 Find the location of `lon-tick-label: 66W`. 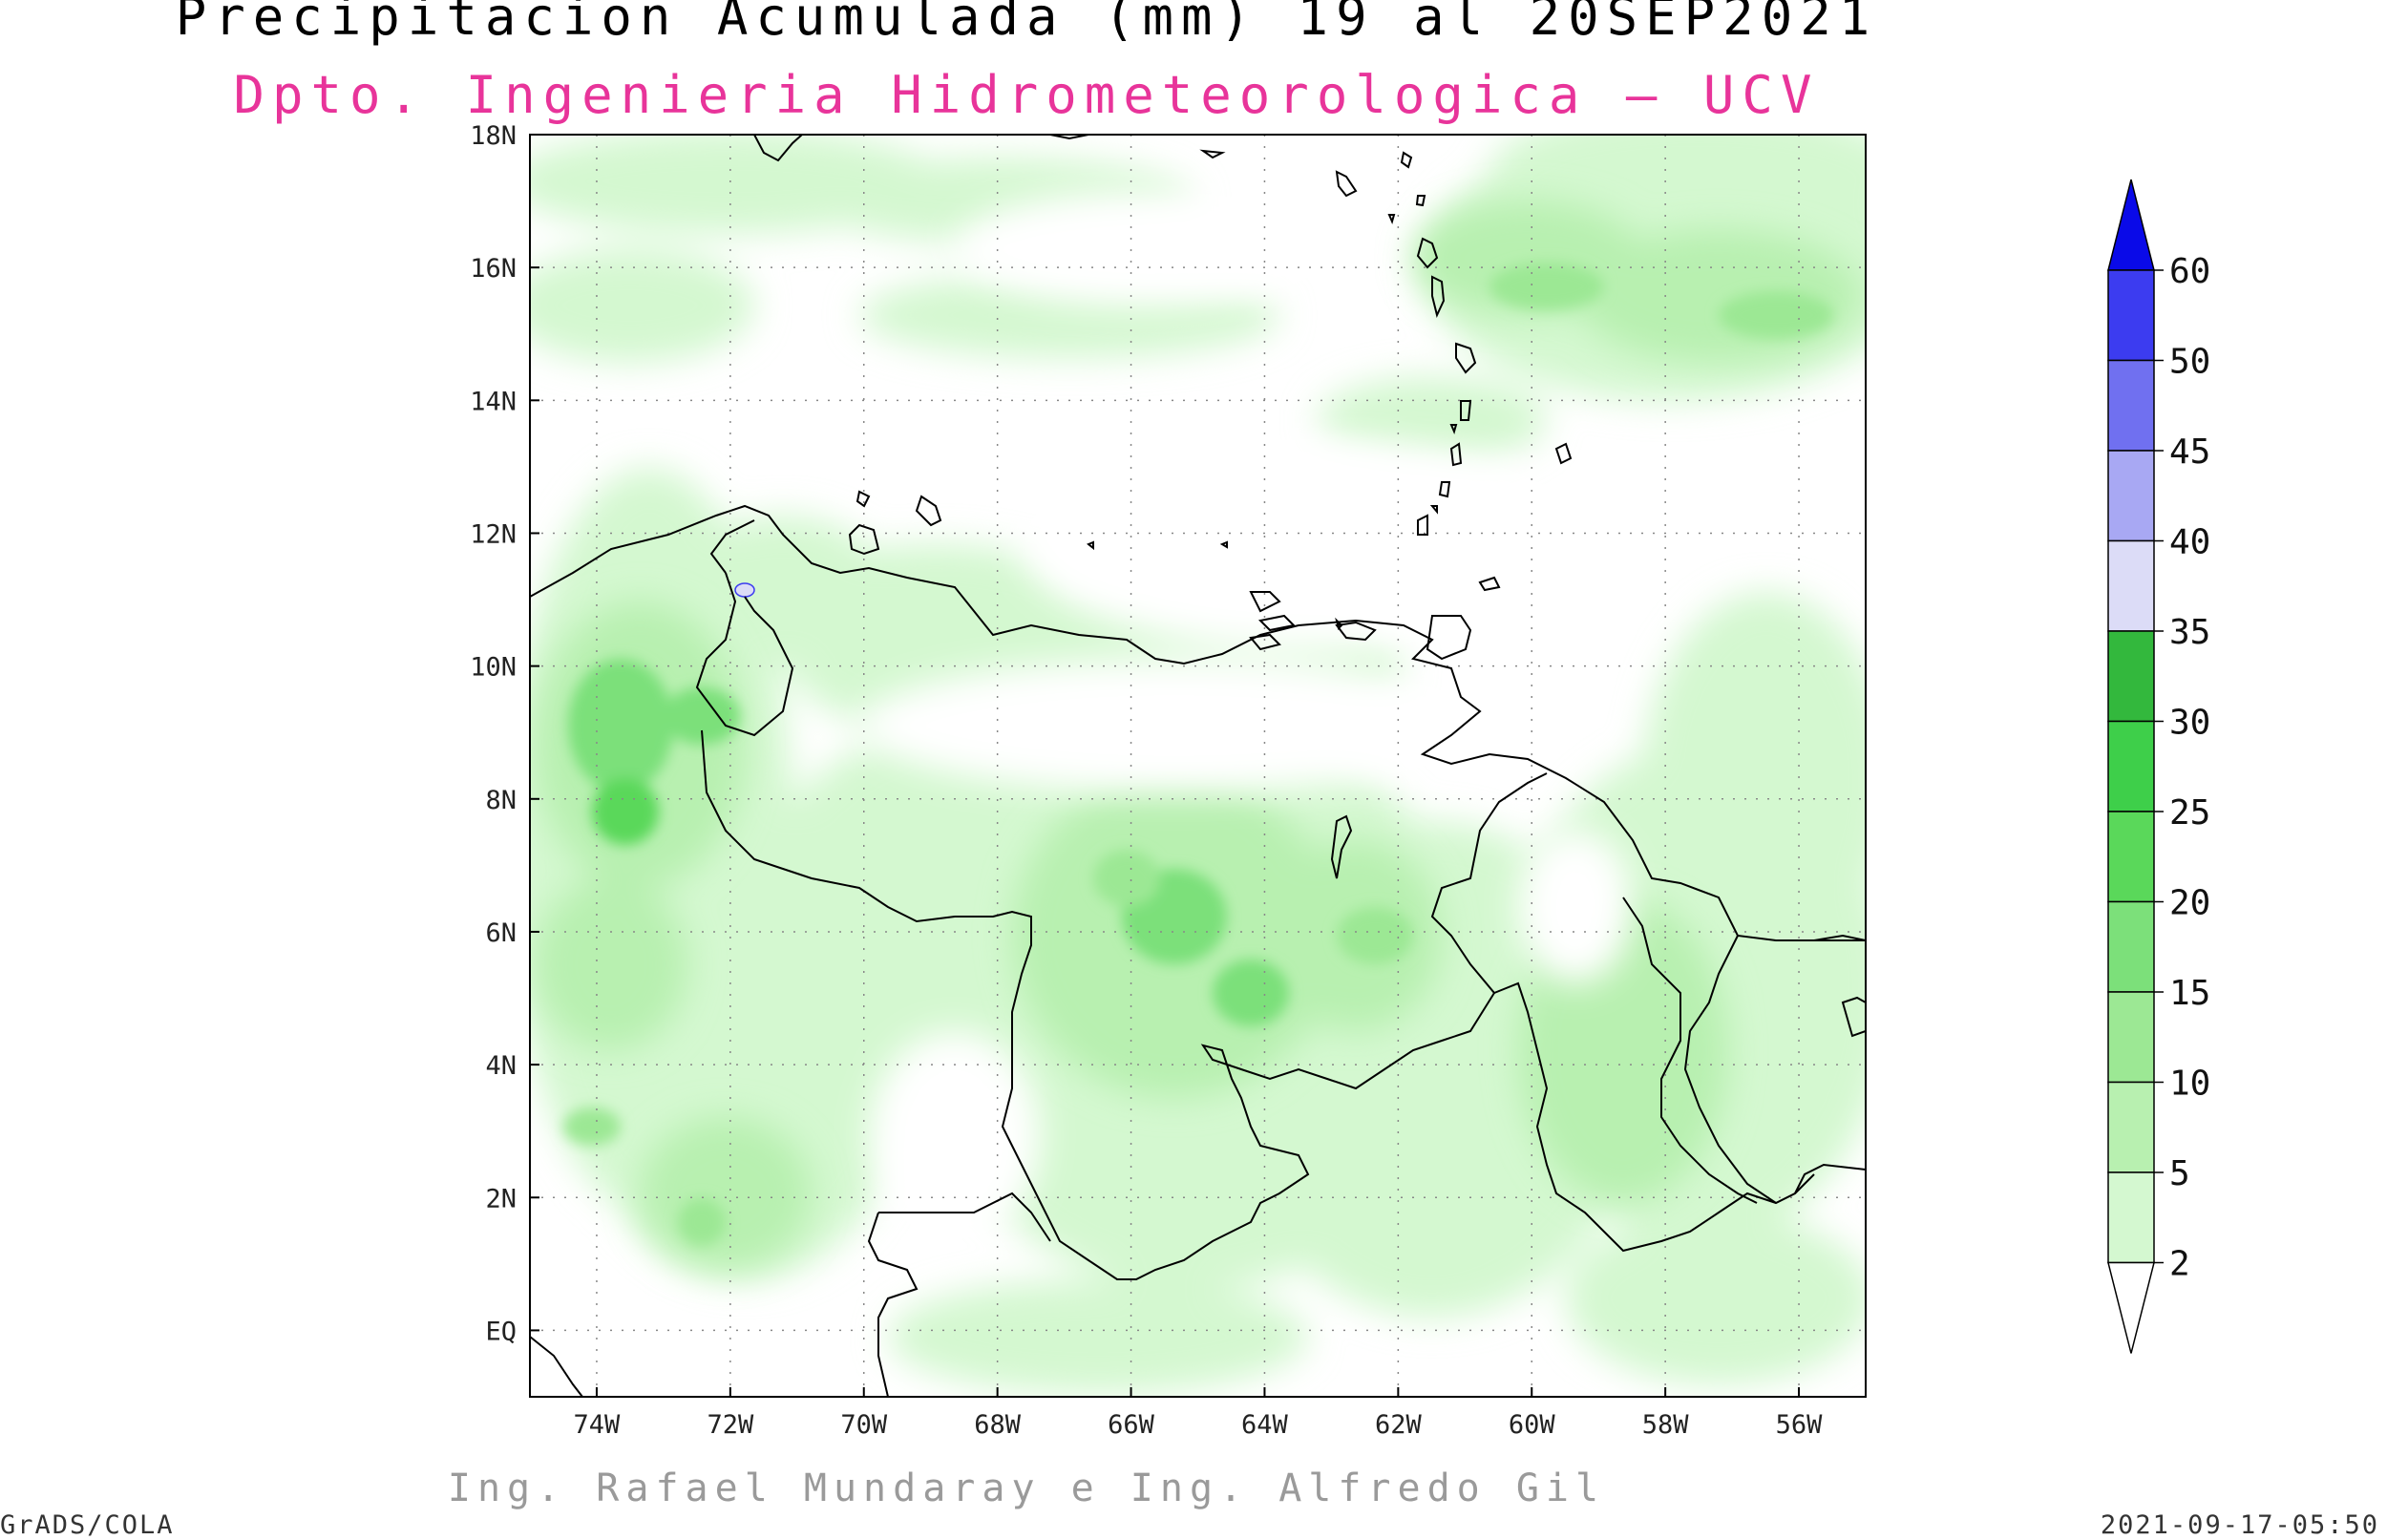

lon-tick-label: 66W is located at coordinates (1131, 1425).